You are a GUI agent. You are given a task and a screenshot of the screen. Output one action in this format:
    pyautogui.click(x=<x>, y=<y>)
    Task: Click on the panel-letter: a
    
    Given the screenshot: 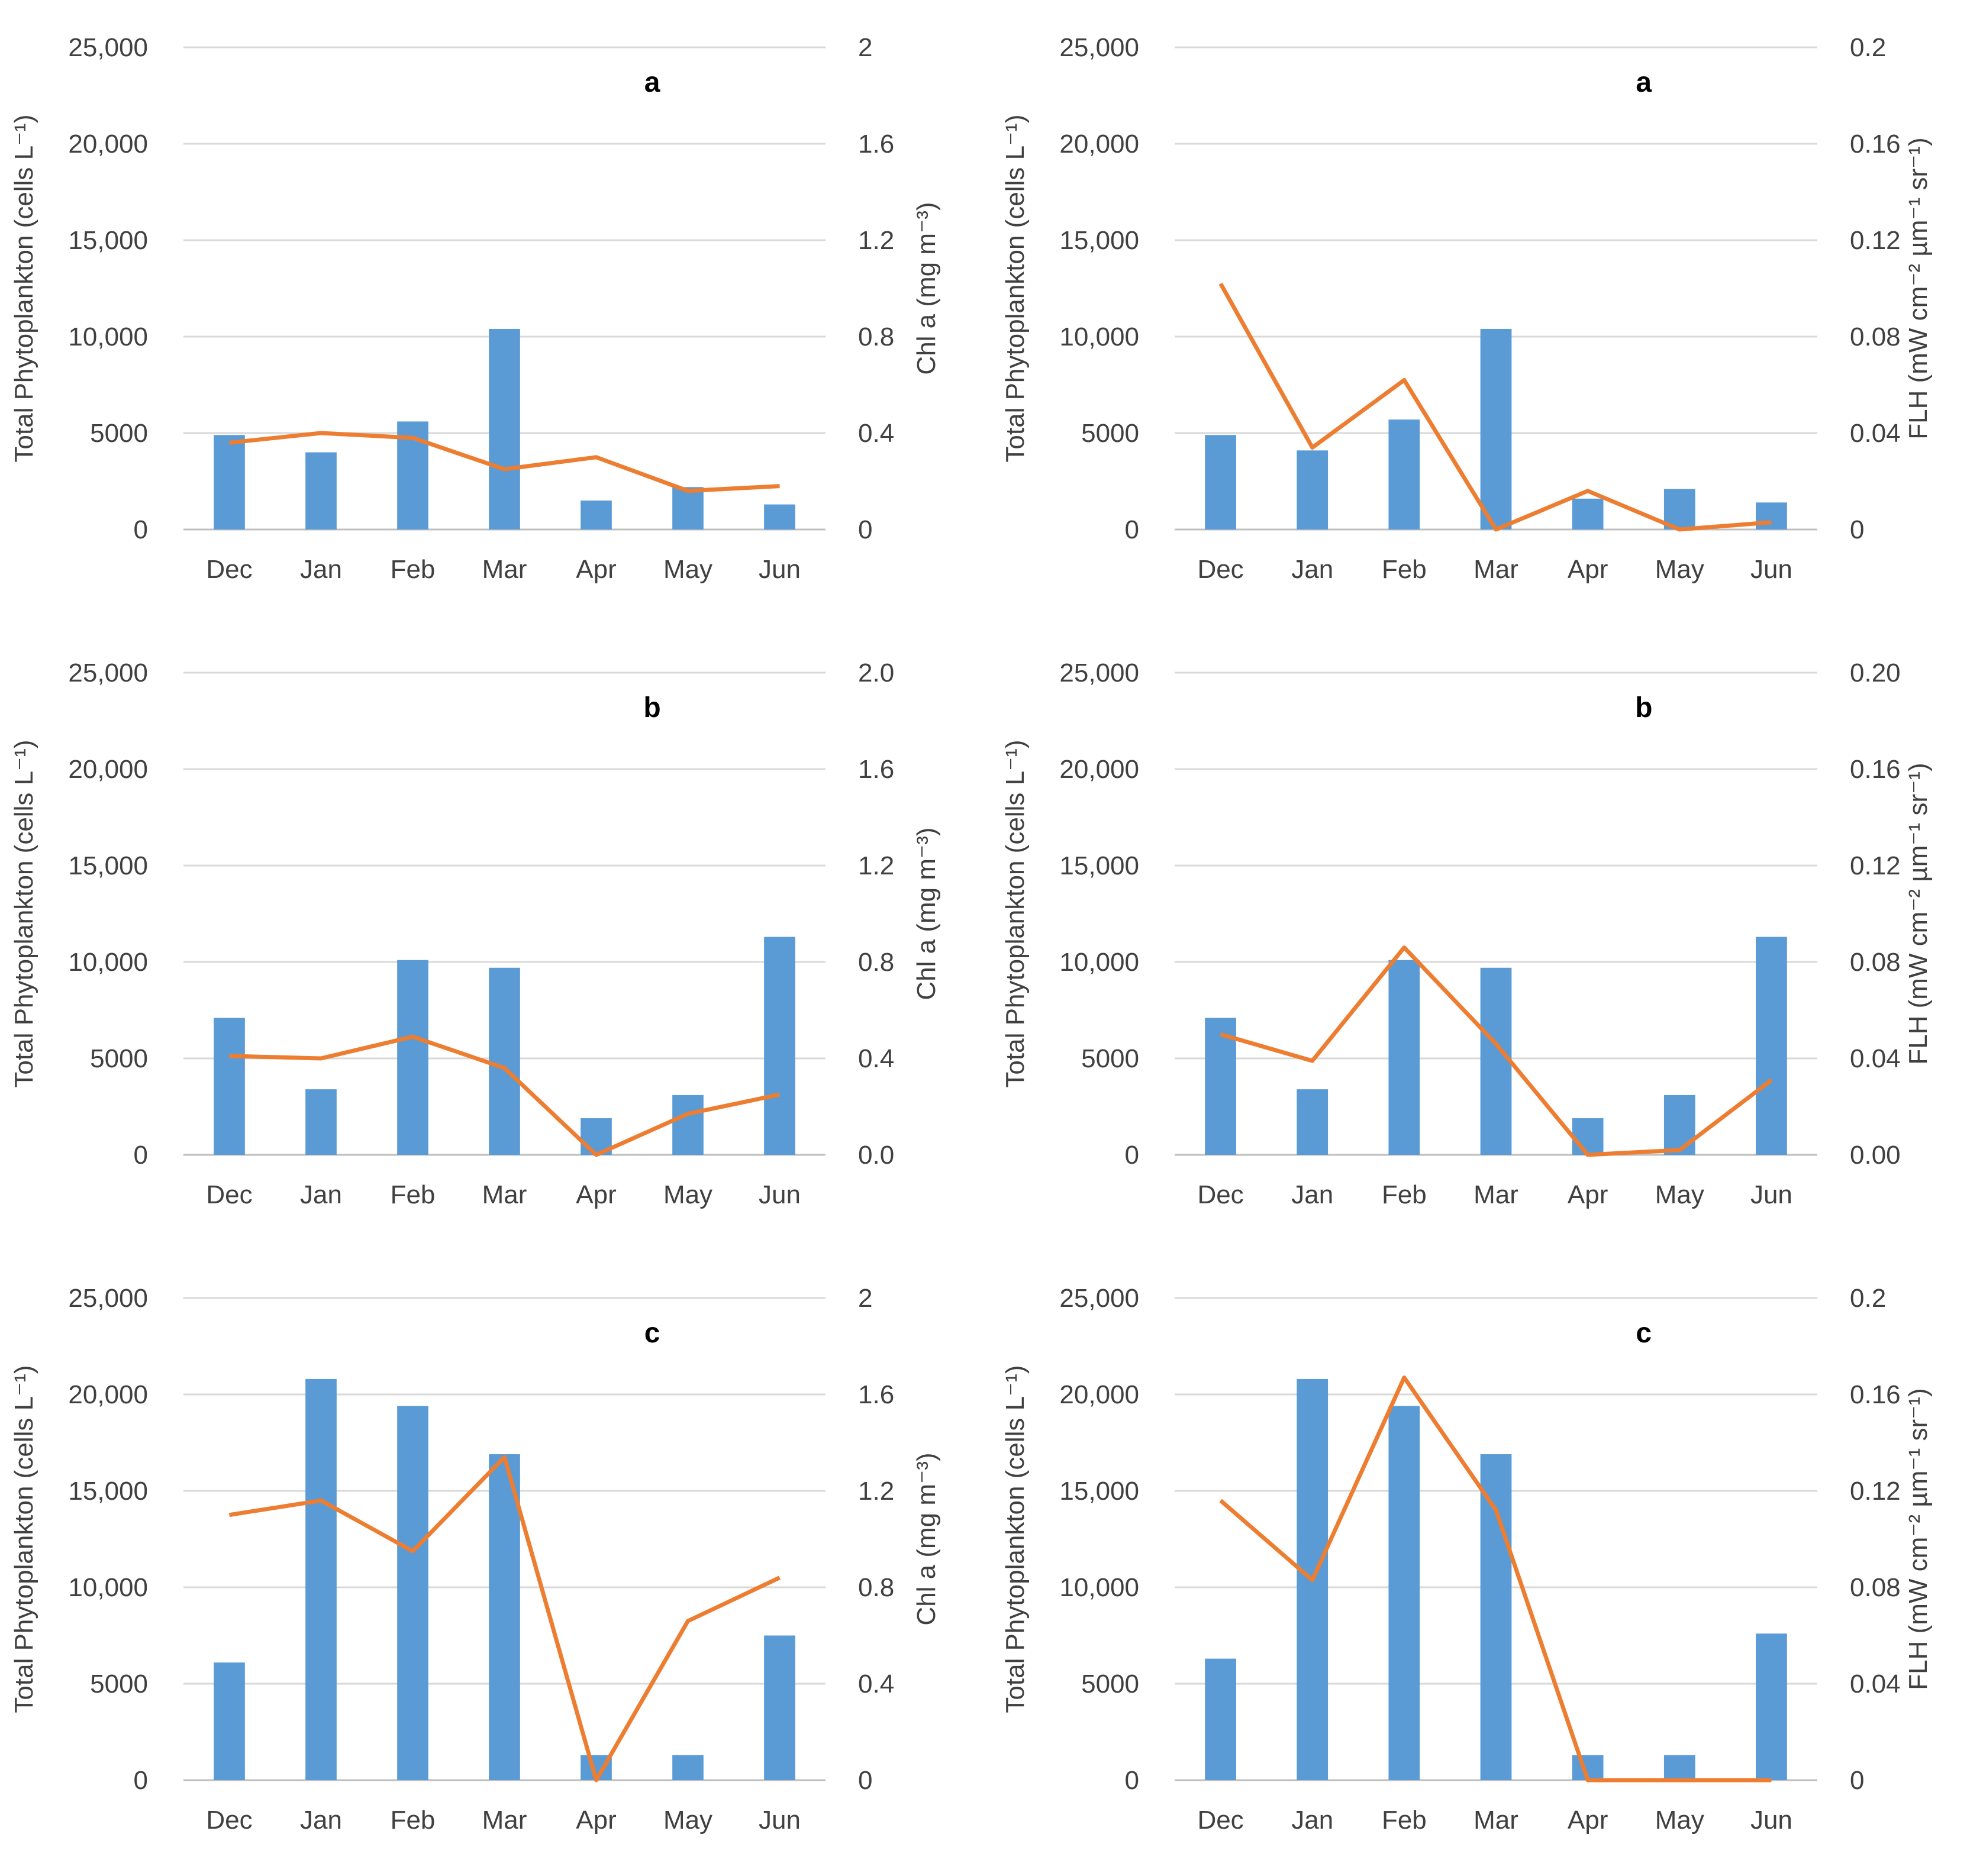 What is the action you would take?
    pyautogui.click(x=1644, y=82)
    